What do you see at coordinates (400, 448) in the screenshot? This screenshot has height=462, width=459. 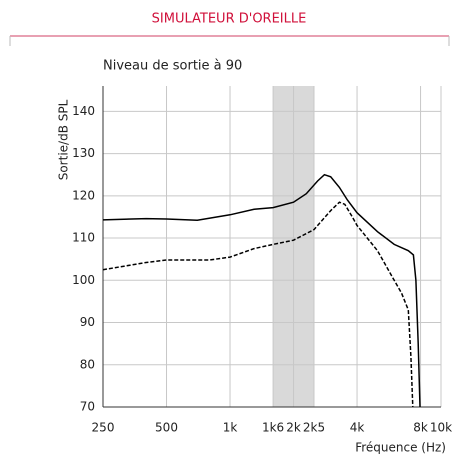 I see `x-axis-label: Fréquence (Hz)` at bounding box center [400, 448].